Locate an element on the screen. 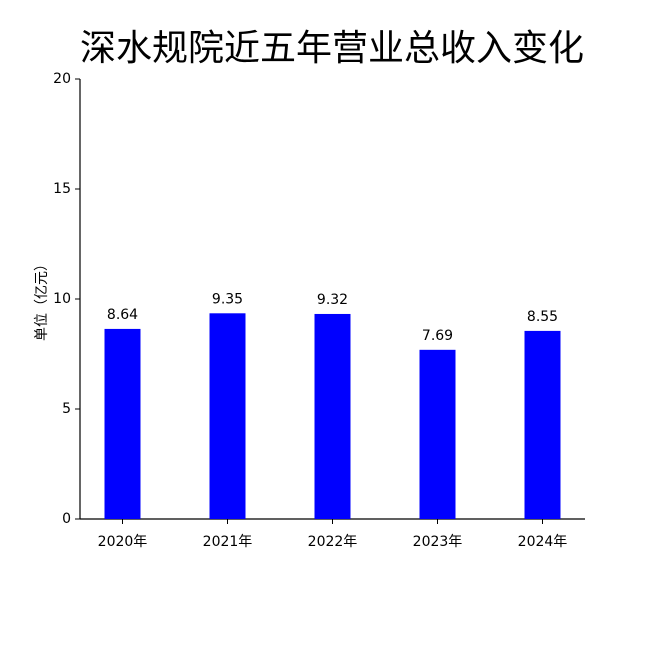 This screenshot has height=650, width=650. y-tick-label: 5 is located at coordinates (66, 409).